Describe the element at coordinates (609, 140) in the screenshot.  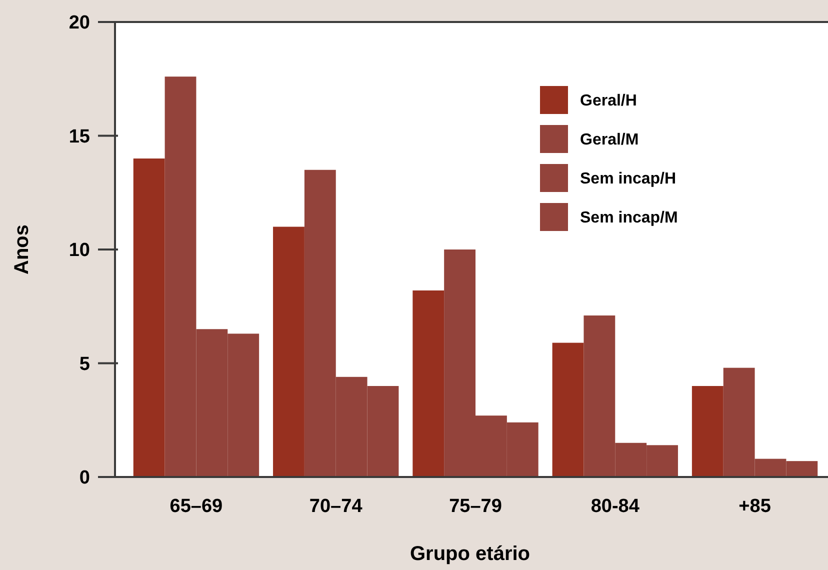
I see `legend-label: Geral/M` at that location.